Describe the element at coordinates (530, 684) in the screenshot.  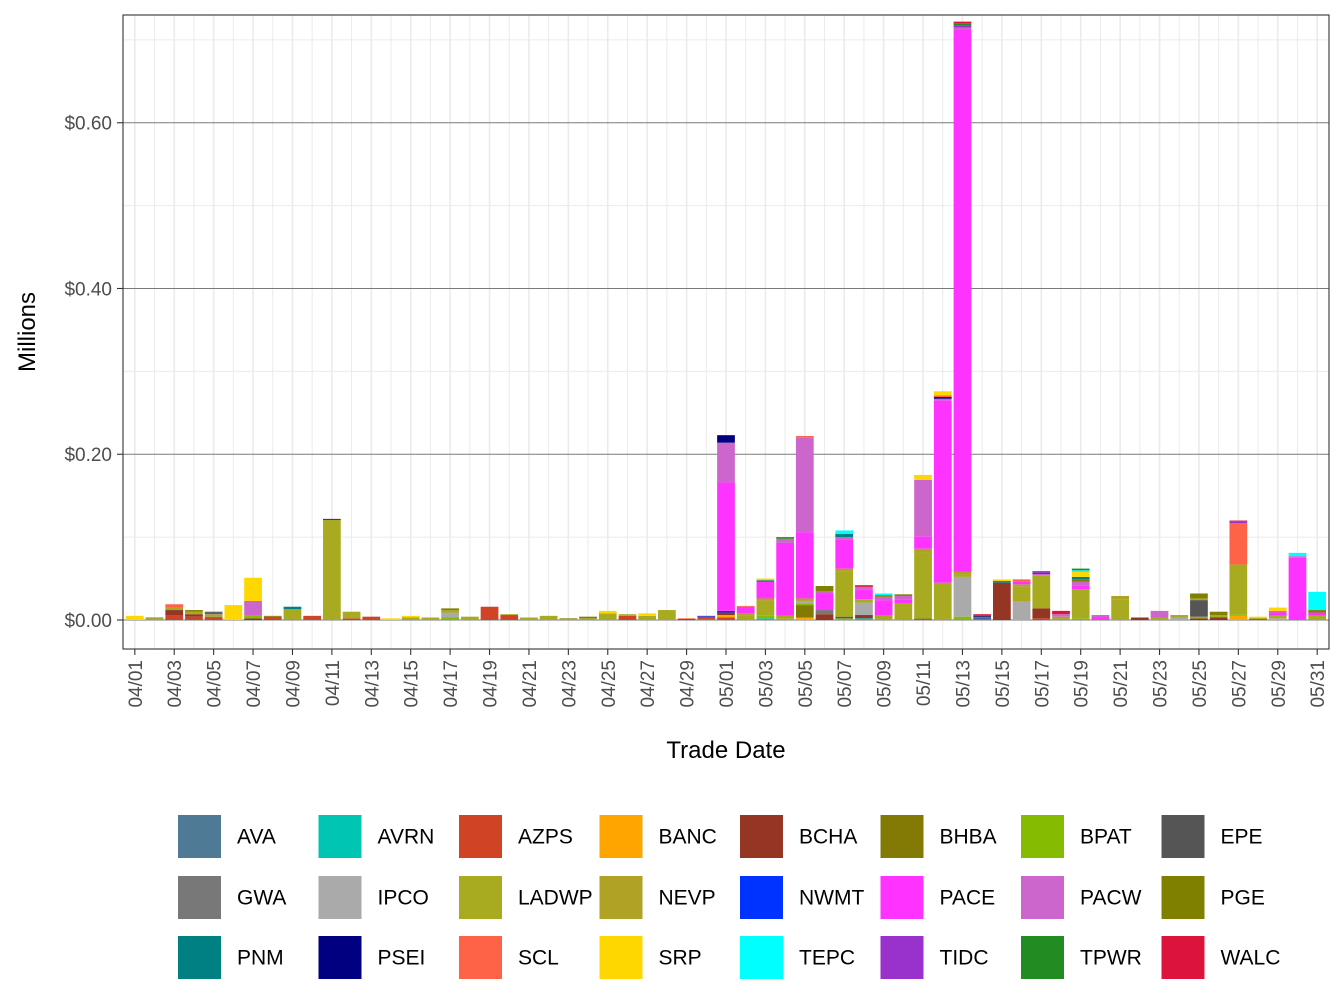
I see `x-tick-label: 04/21` at that location.